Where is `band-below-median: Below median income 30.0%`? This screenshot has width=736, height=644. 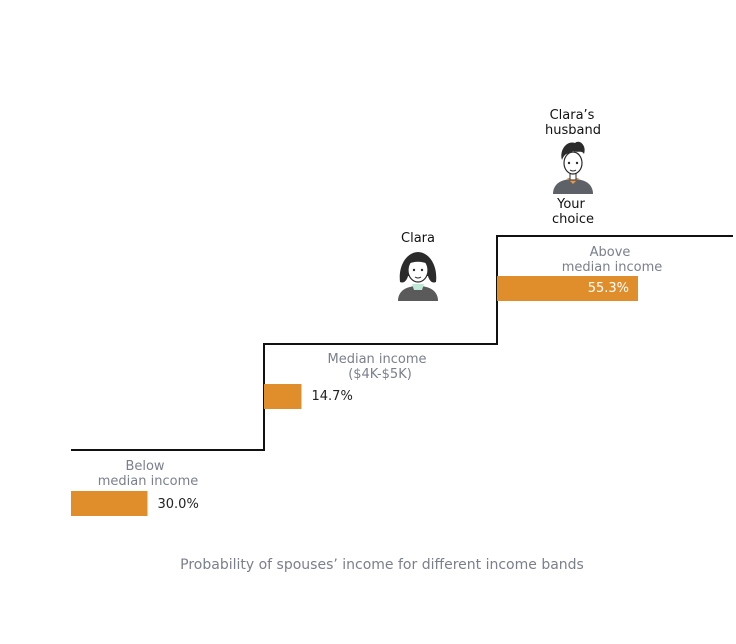 band-below-median: Below median income 30.0% is located at coordinates (135, 487).